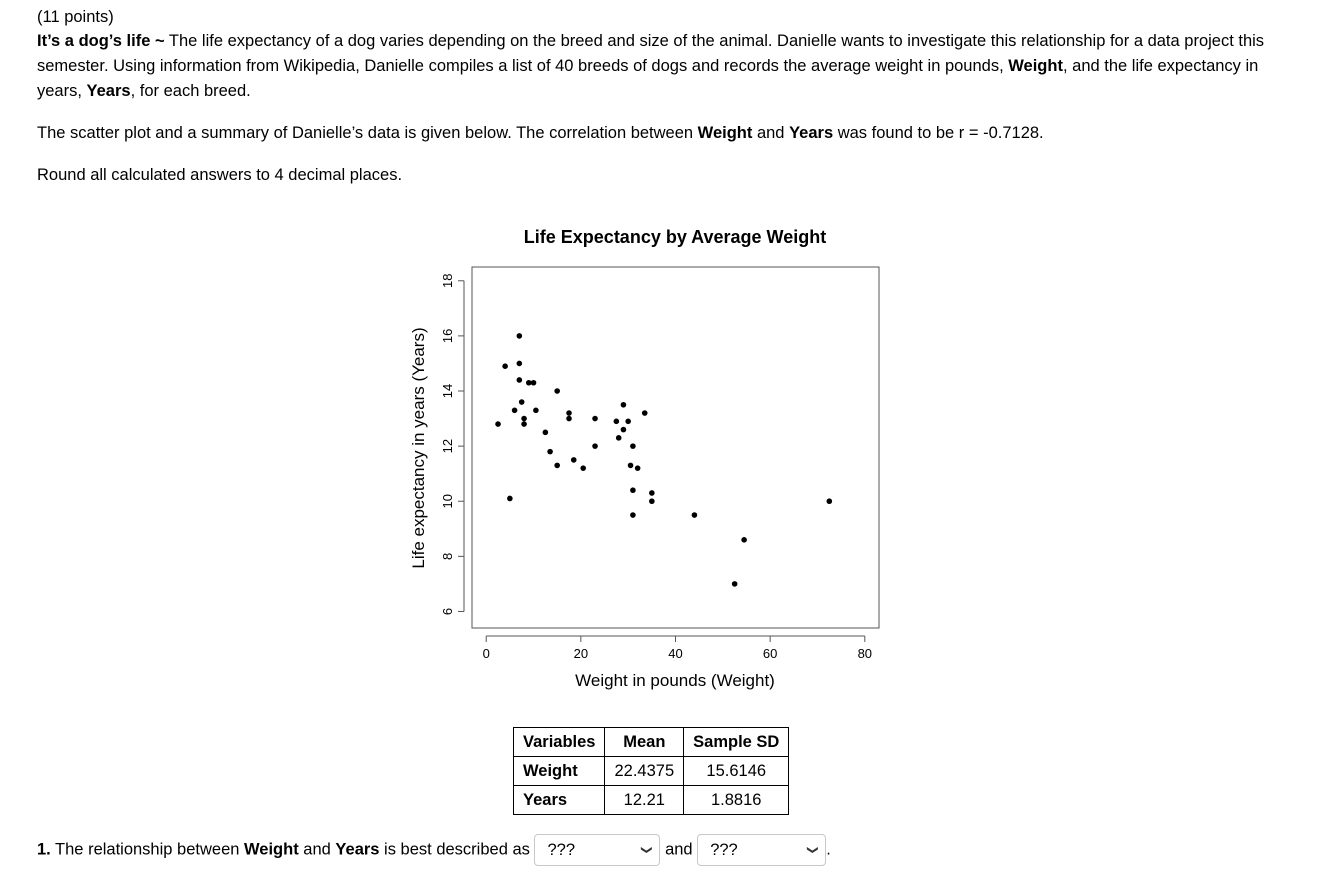  I want to click on scatter-weight: Weight, so click(725, 133).